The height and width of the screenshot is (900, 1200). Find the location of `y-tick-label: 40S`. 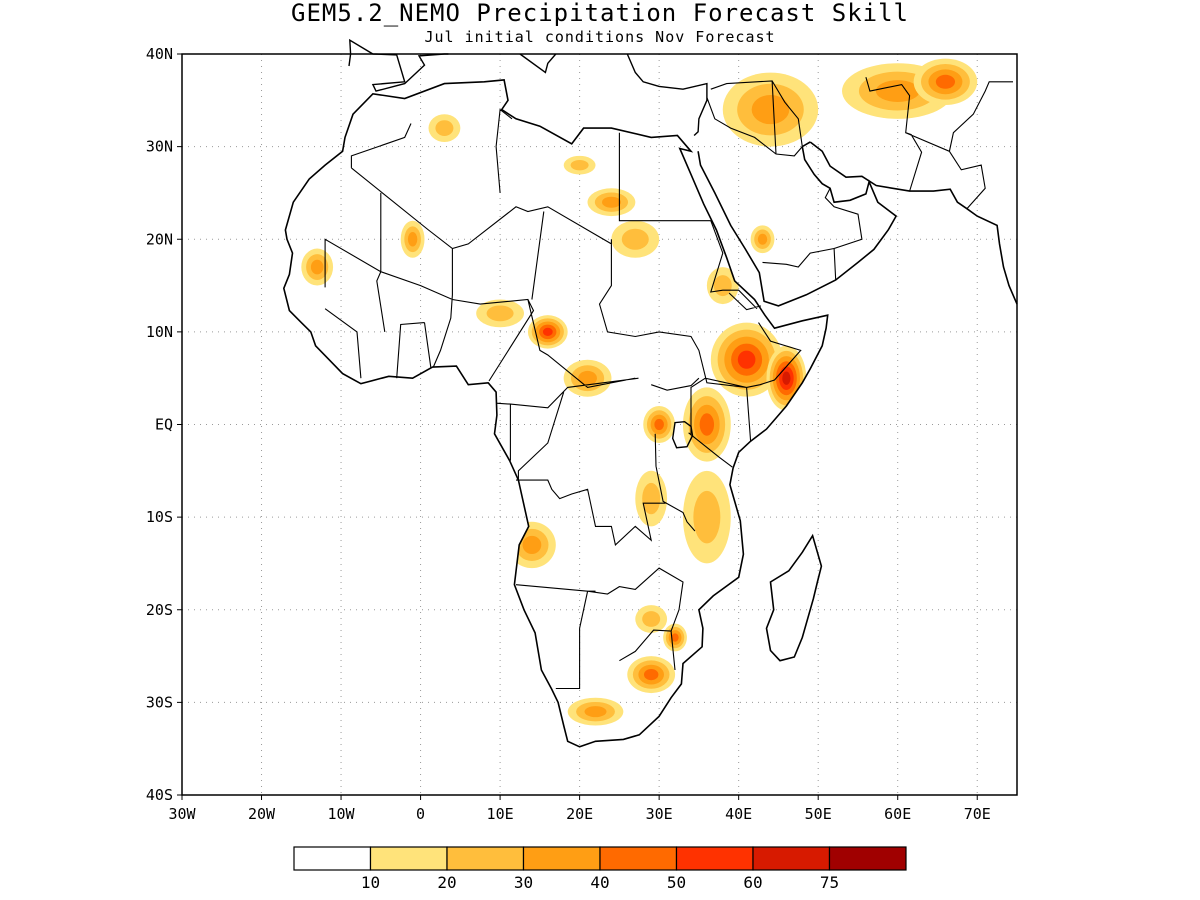

y-tick-label: 40S is located at coordinates (159, 795).